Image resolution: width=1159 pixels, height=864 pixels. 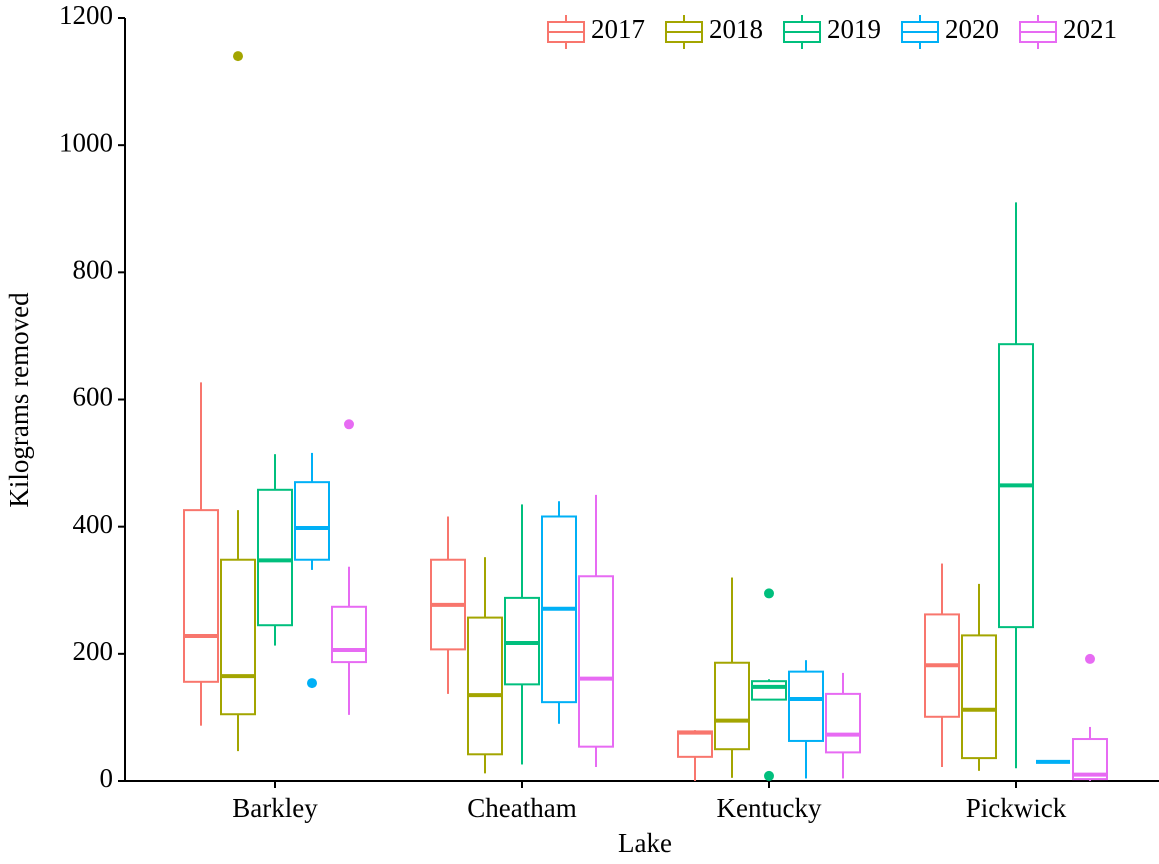 What do you see at coordinates (1016, 808) in the screenshot?
I see `x-tick-label: Pickwick` at bounding box center [1016, 808].